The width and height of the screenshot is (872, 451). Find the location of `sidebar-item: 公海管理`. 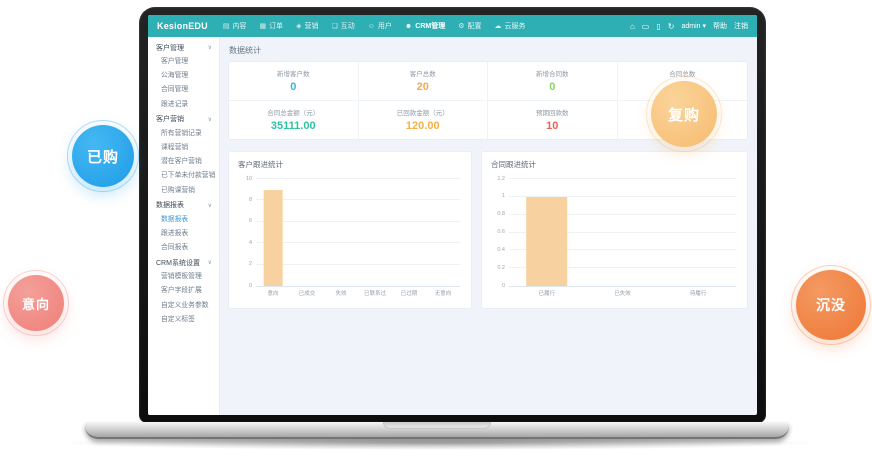

sidebar-item: 公海管理 is located at coordinates (175, 76).